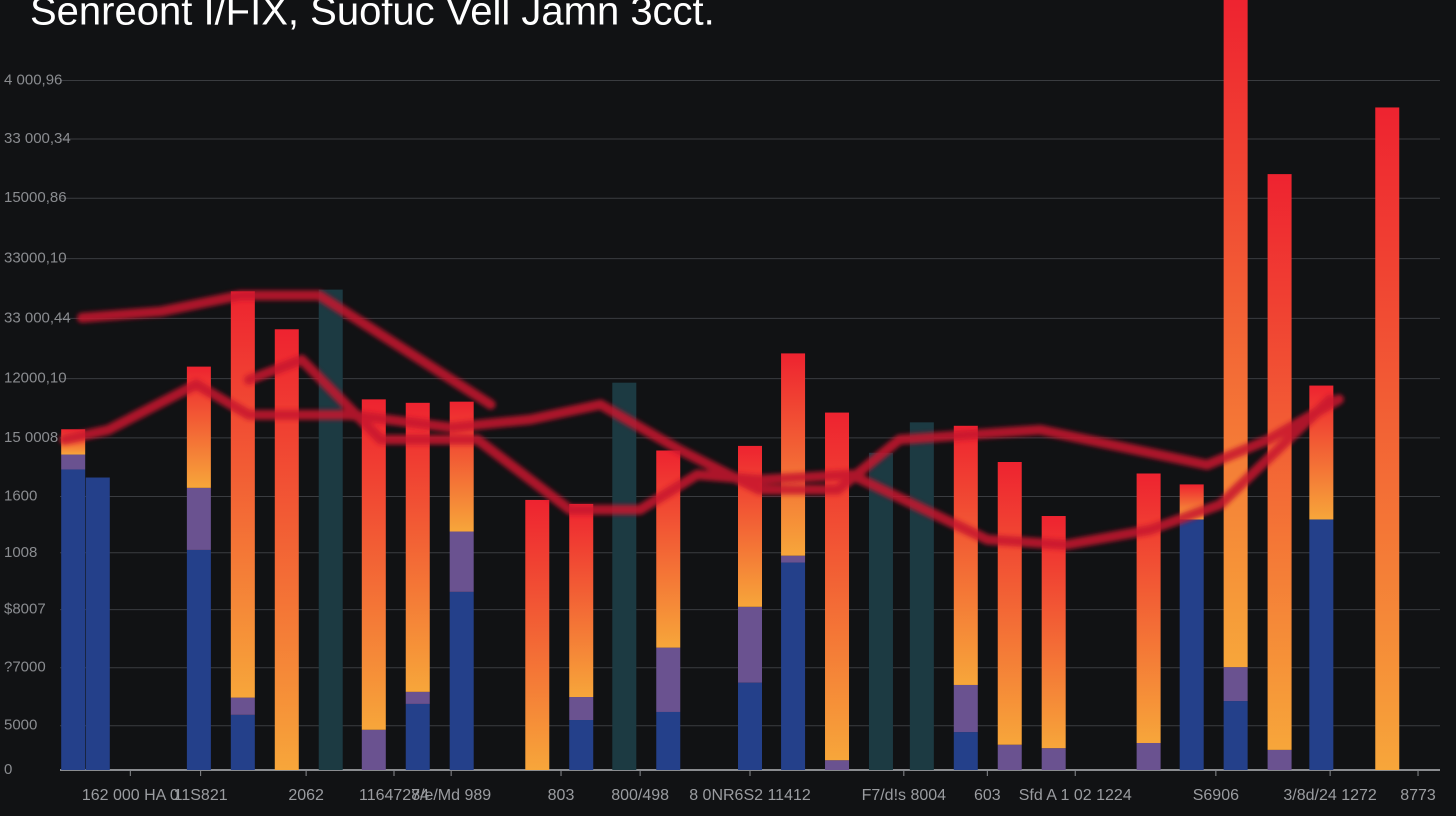 The height and width of the screenshot is (816, 1456). Describe the element at coordinates (35, 258) in the screenshot. I see `y-tick-label: 33000,10` at that location.